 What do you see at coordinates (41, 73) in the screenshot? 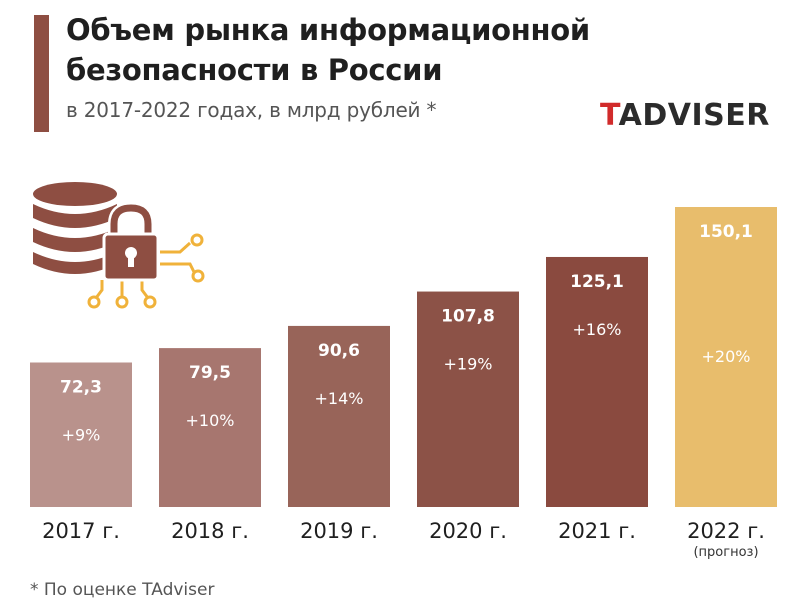
I see `accent-bar` at bounding box center [41, 73].